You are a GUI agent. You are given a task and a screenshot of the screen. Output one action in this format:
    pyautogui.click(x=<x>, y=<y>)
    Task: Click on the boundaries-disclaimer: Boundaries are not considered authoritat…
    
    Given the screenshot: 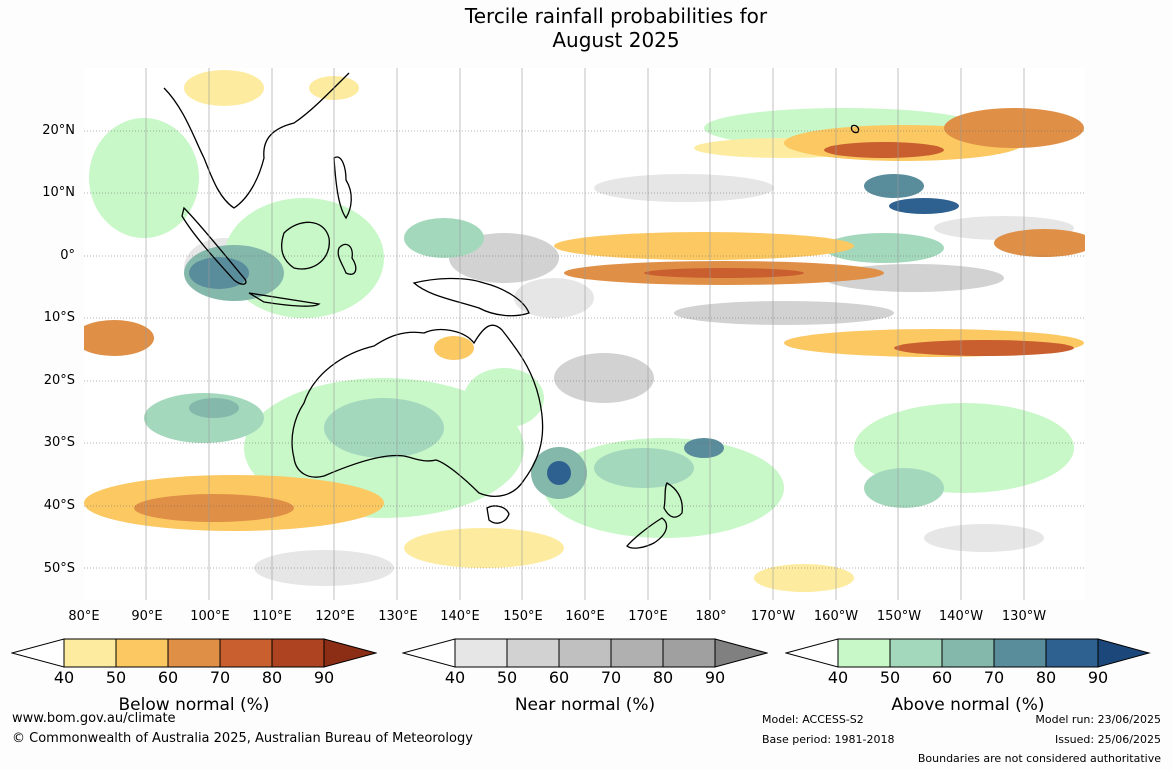 What is the action you would take?
    pyautogui.click(x=1039, y=758)
    